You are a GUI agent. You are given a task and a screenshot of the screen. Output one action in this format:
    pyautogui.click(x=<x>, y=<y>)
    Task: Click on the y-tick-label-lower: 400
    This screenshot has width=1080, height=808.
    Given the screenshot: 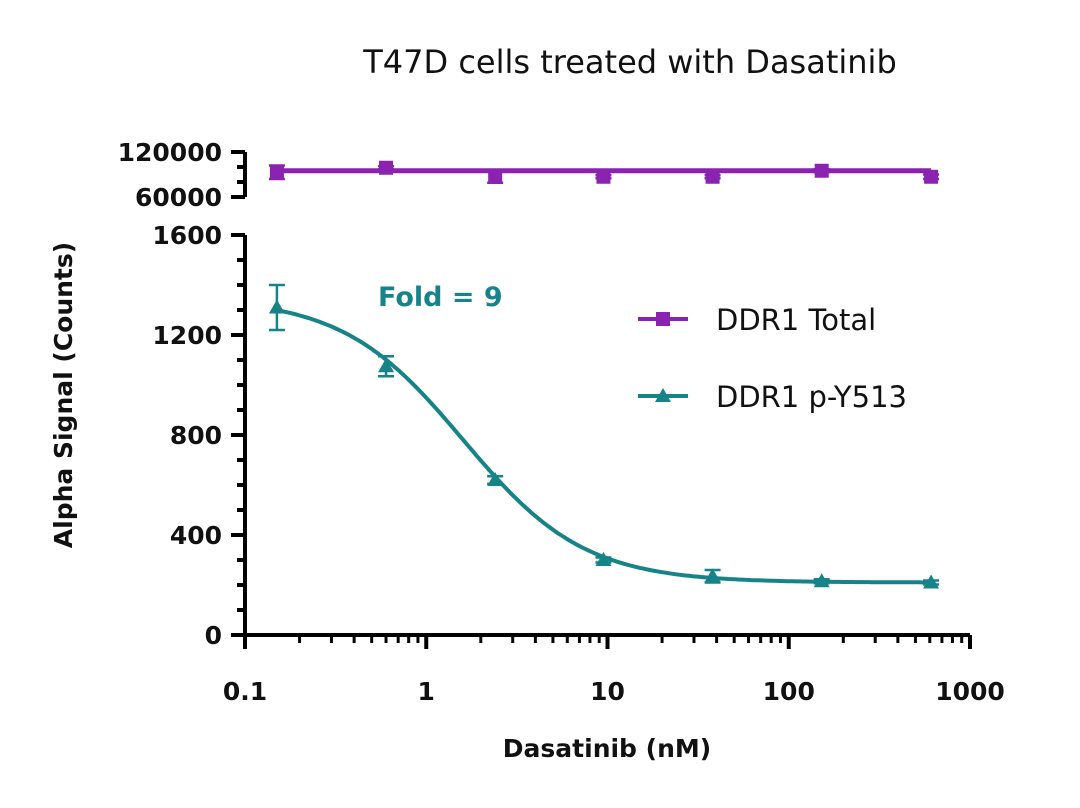 What is the action you would take?
    pyautogui.click(x=196, y=535)
    